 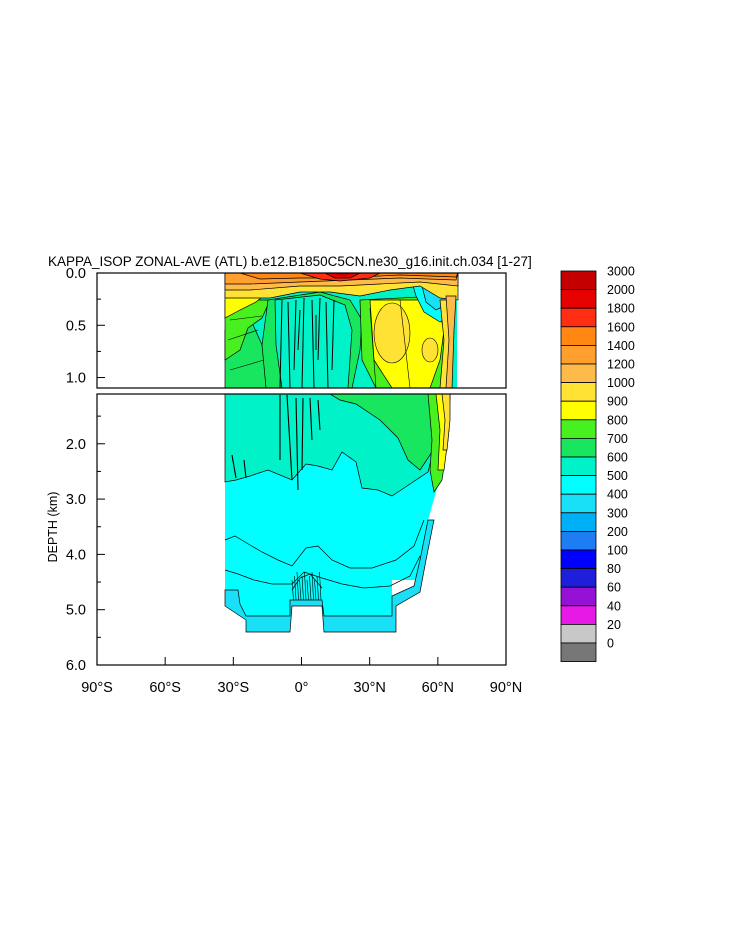 What do you see at coordinates (76, 326) in the screenshot?
I see `y-tick-label: 0.5` at bounding box center [76, 326].